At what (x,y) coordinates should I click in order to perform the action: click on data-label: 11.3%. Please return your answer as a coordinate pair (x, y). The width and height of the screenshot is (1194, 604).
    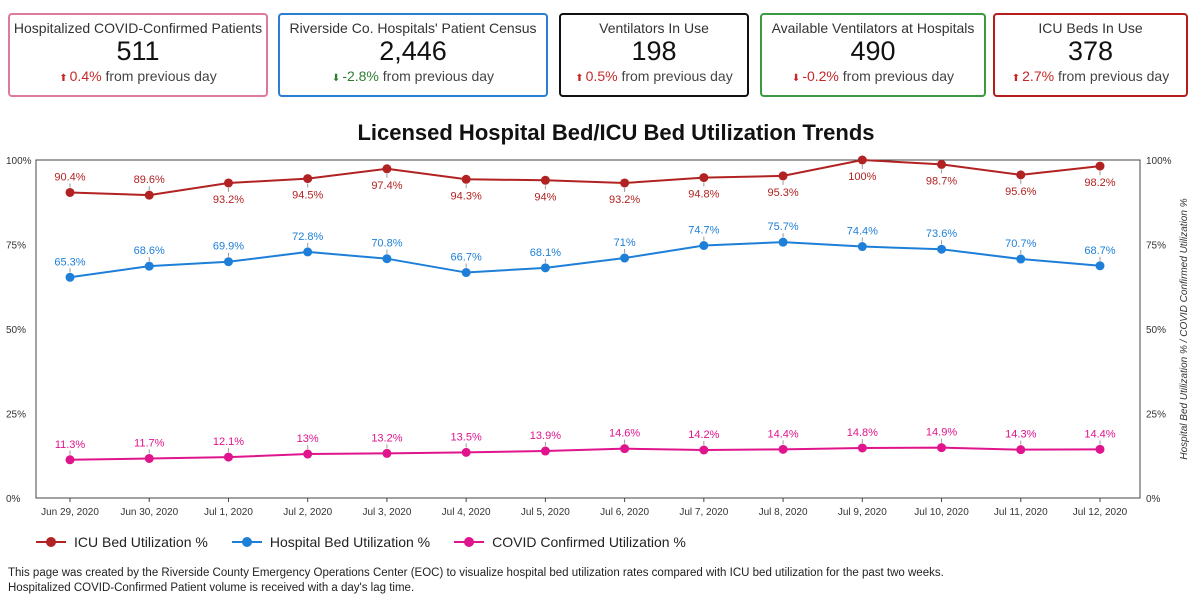
    Looking at the image, I should click on (70, 445).